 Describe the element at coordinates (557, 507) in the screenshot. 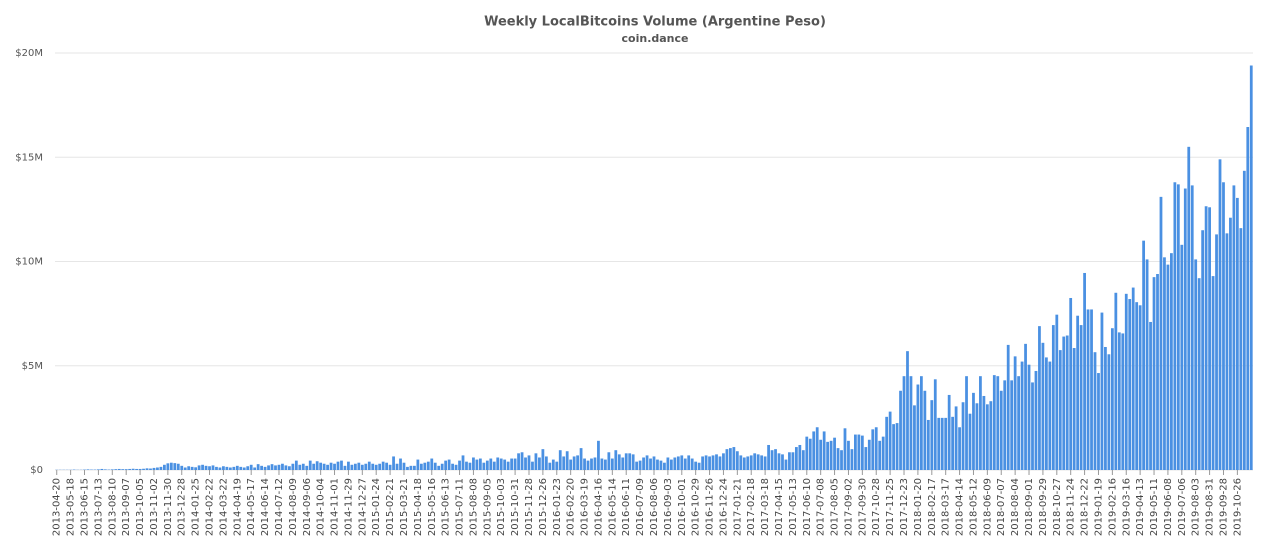

I see `x-tick-label: 2016-01-23` at that location.